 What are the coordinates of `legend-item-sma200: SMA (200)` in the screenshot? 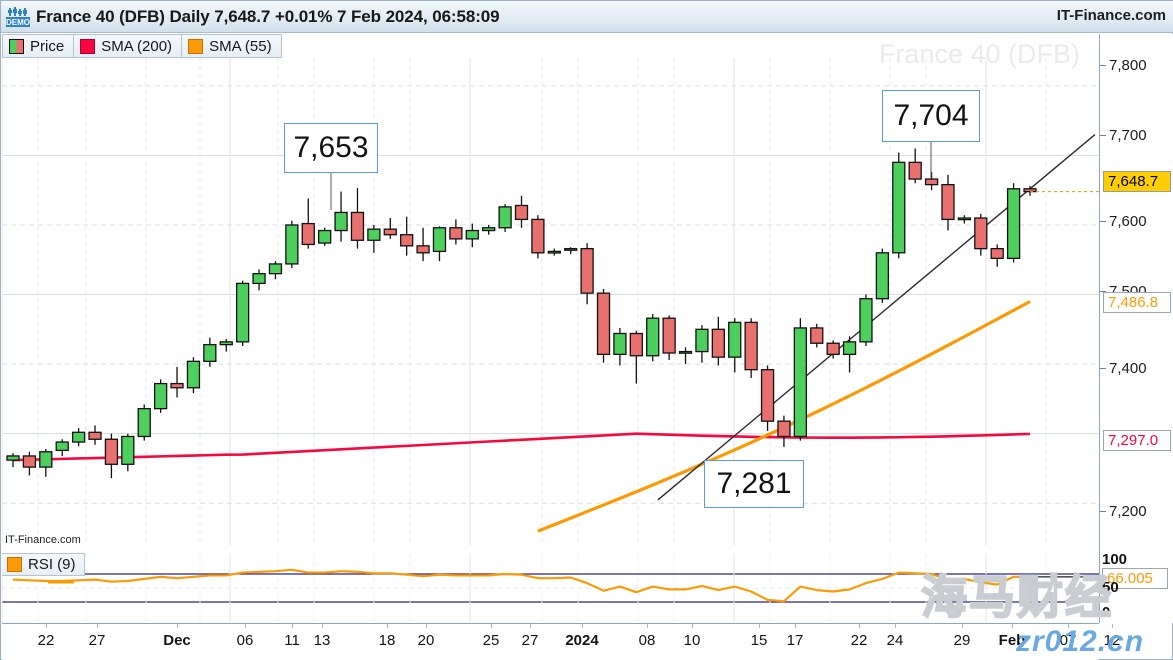 It's located at (128, 46).